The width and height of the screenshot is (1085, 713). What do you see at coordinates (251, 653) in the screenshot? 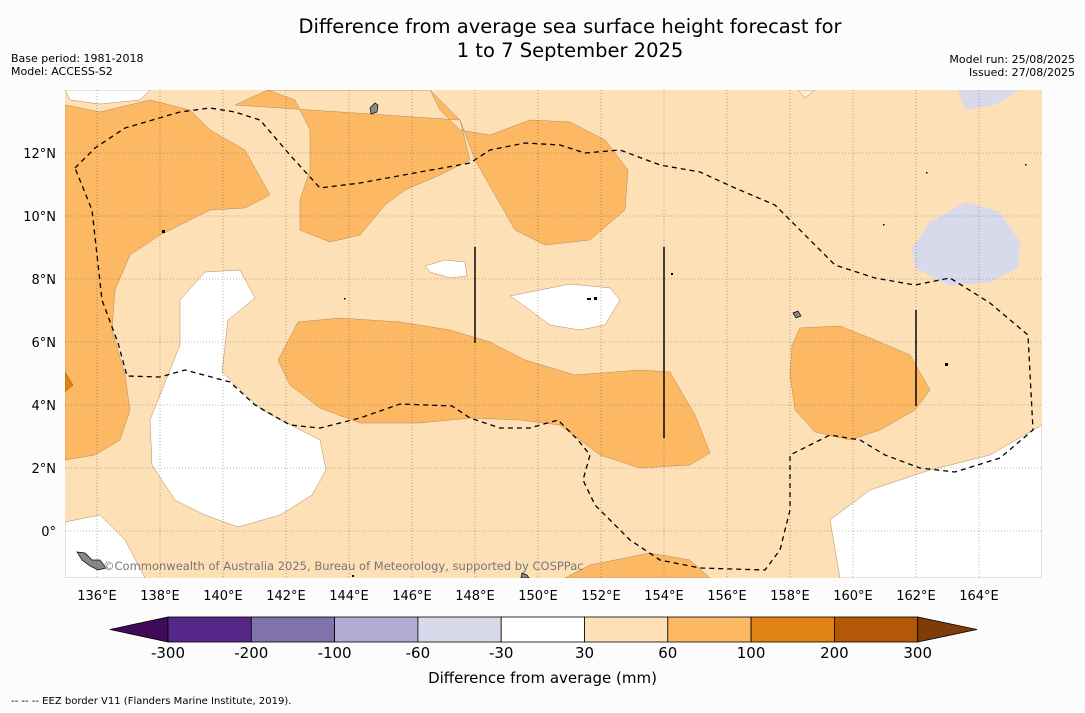
I see `colorbar-tick-label: -200` at bounding box center [251, 653].